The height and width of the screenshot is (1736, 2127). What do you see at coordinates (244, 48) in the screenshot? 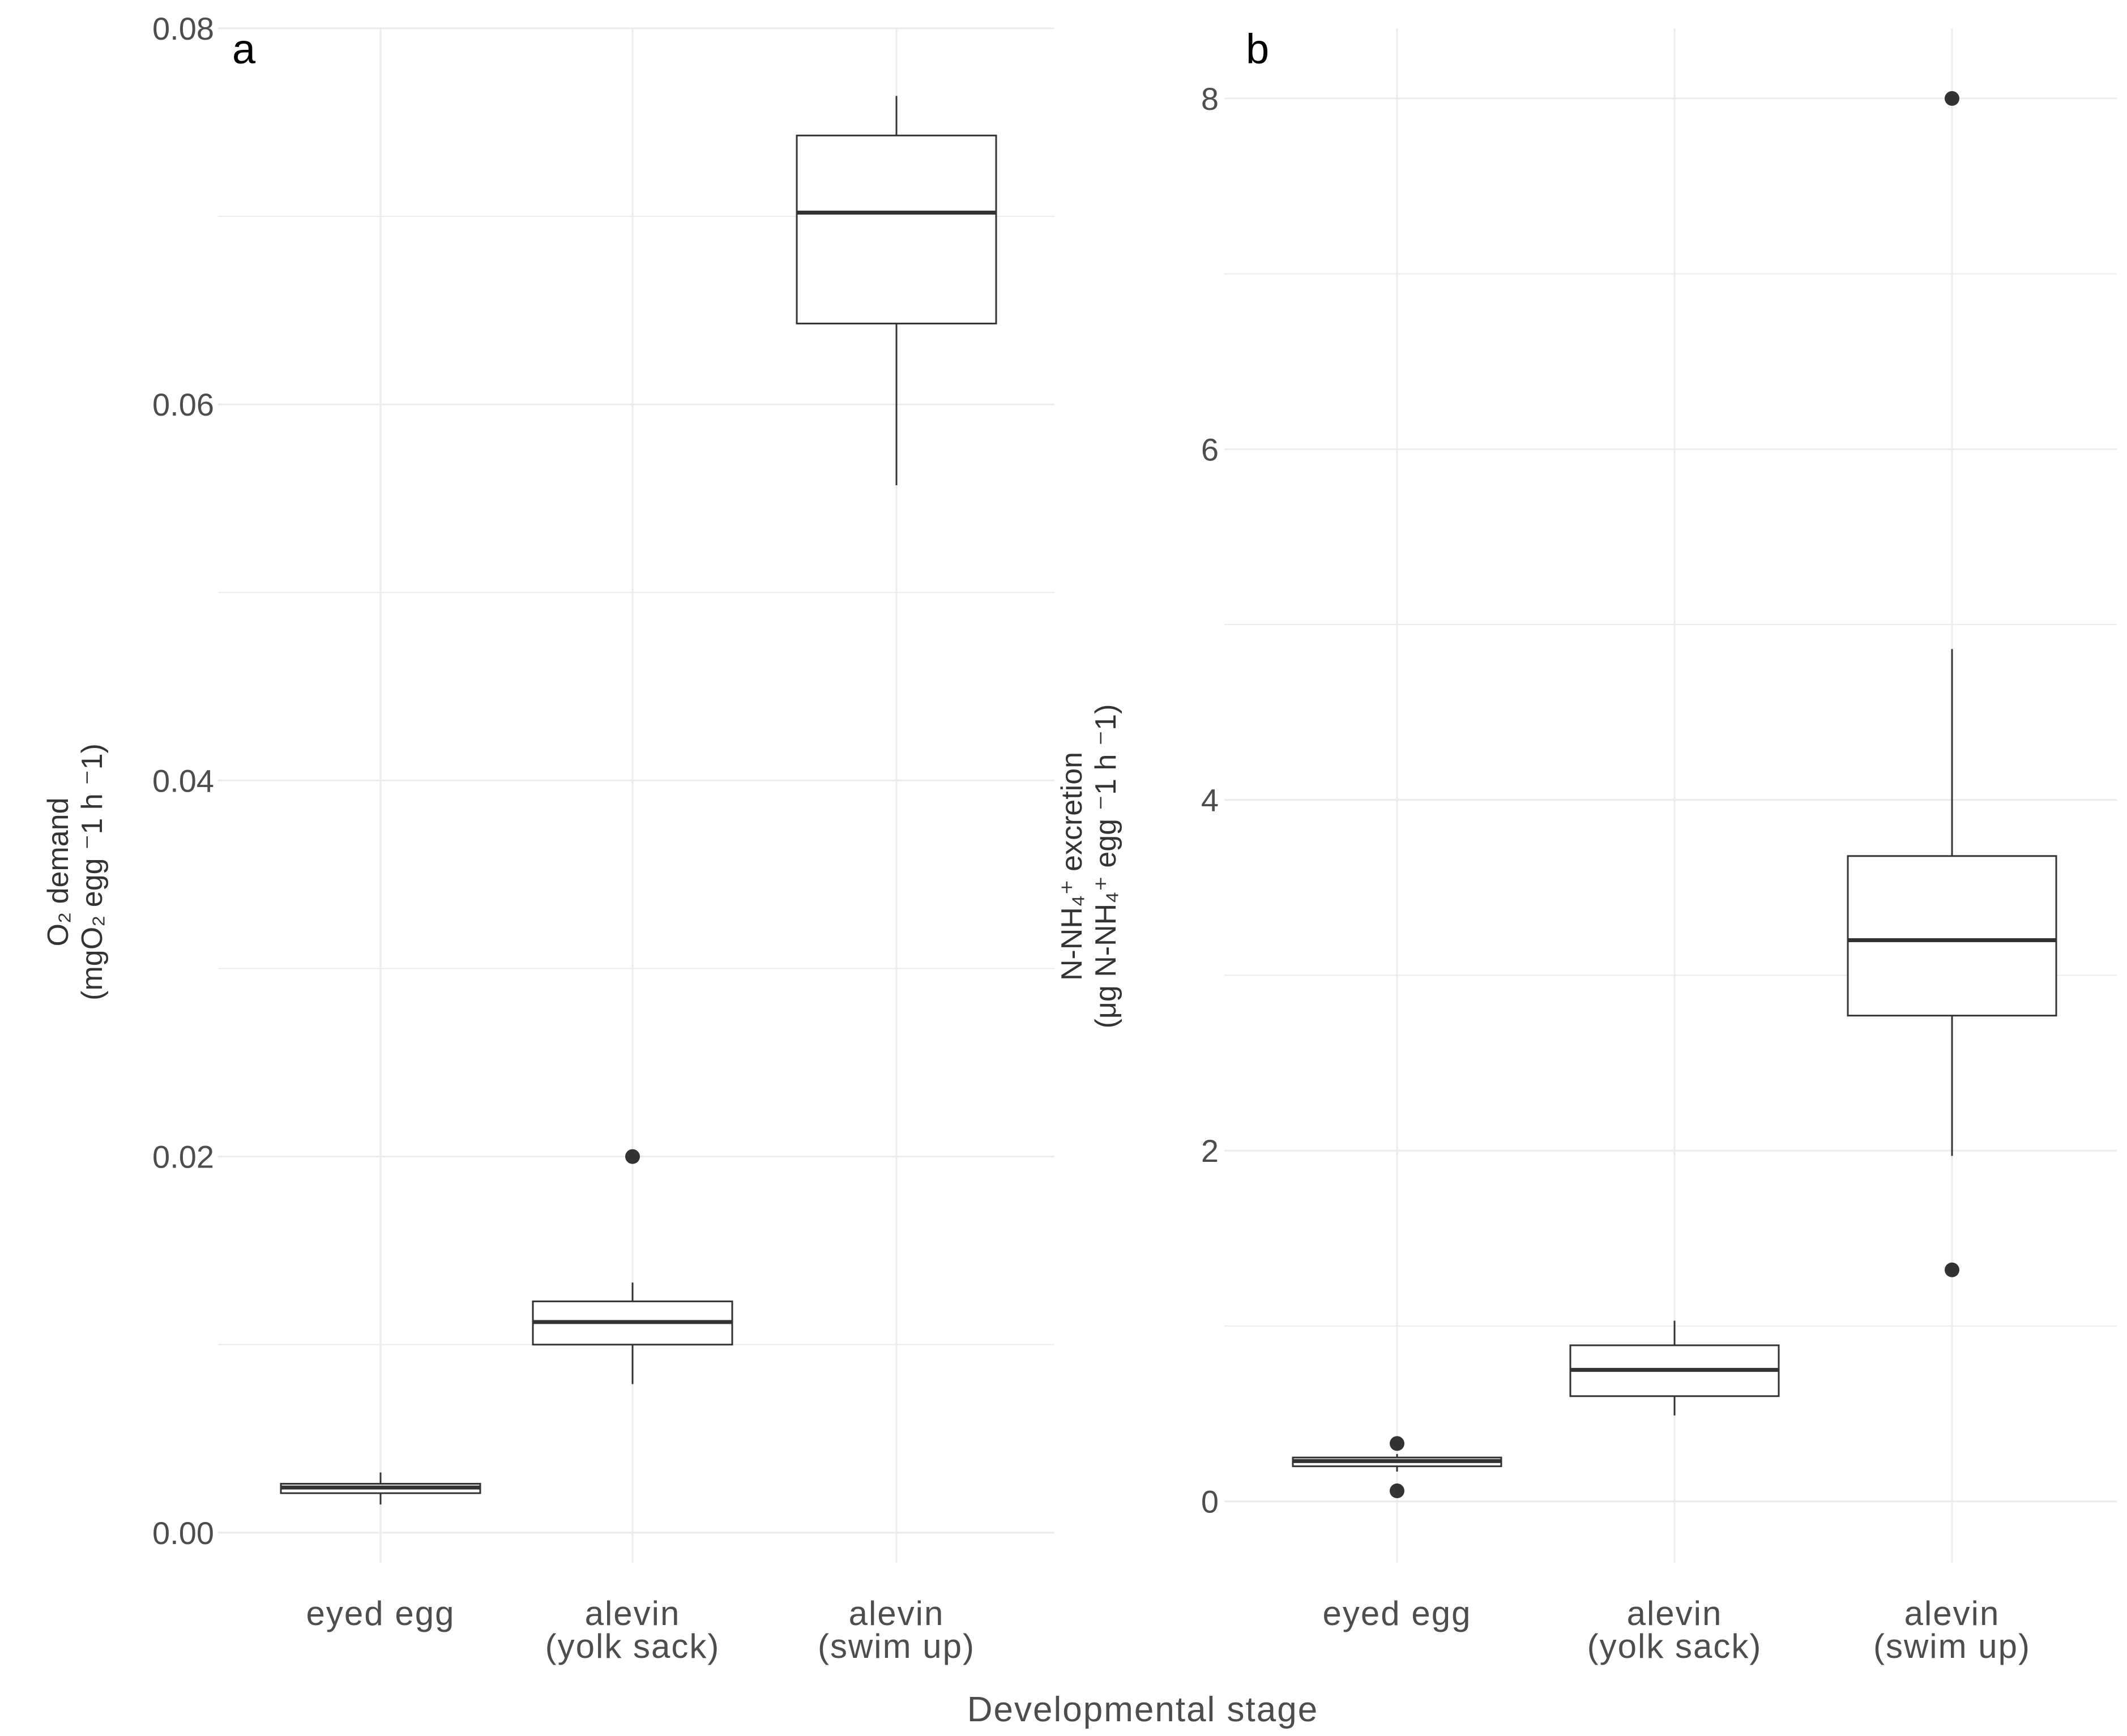
I see `panel-a-letter: a` at bounding box center [244, 48].